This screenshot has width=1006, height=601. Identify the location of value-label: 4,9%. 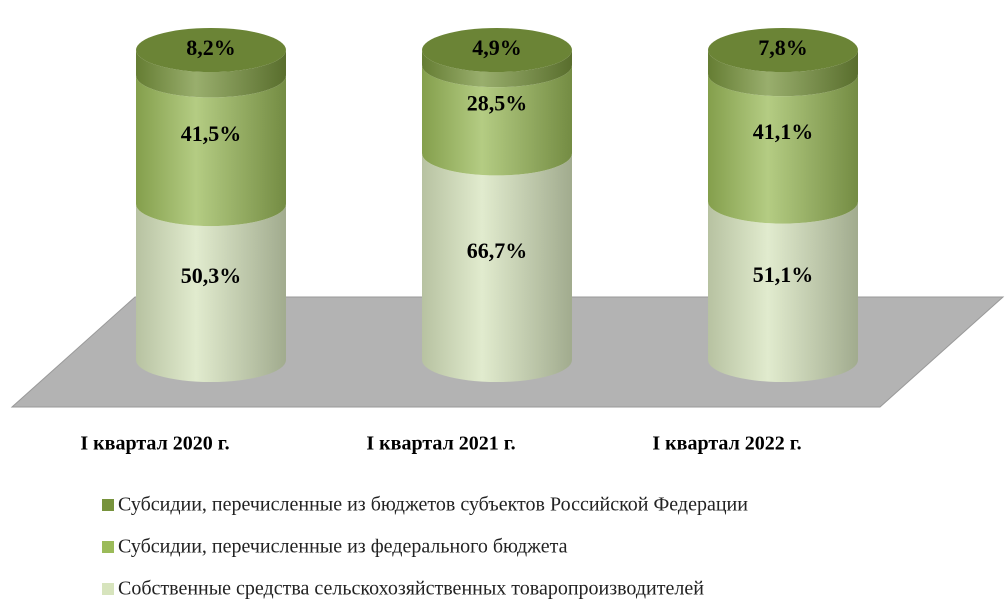
(497, 47).